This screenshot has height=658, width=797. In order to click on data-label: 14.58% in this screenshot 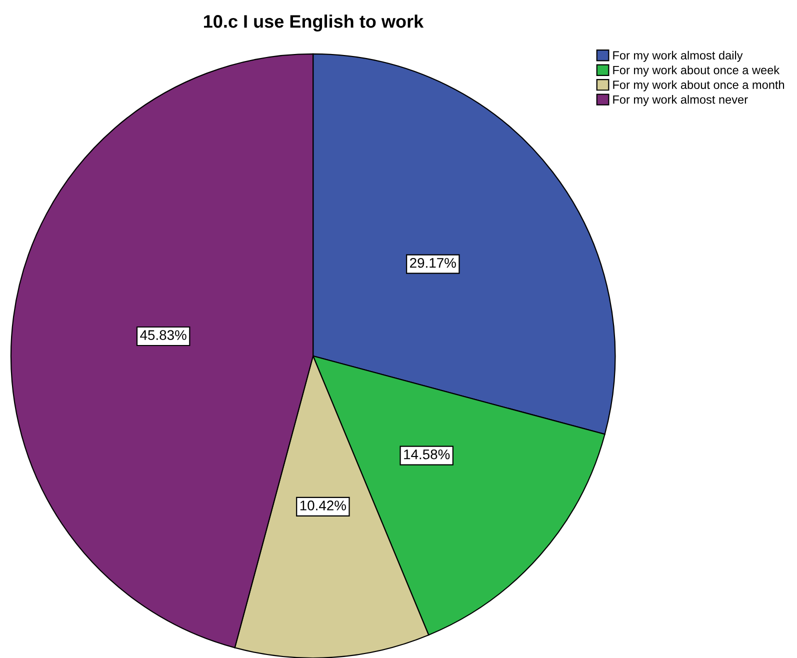, I will do `click(427, 454)`.